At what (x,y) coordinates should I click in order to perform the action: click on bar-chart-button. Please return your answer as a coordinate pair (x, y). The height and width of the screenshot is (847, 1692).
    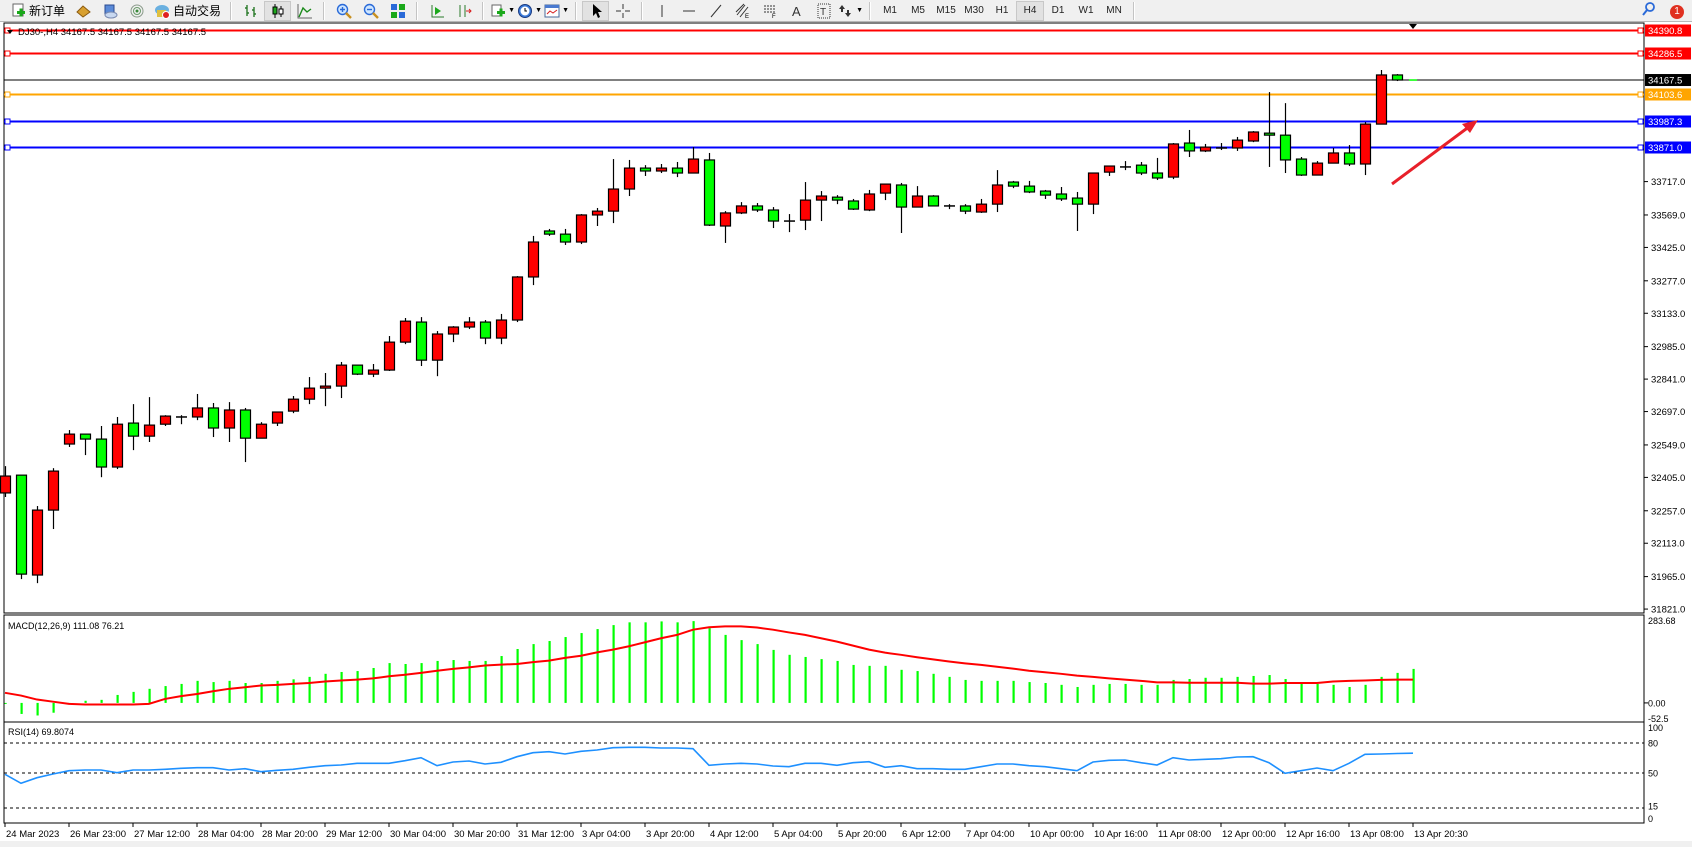
    Looking at the image, I should click on (250, 11).